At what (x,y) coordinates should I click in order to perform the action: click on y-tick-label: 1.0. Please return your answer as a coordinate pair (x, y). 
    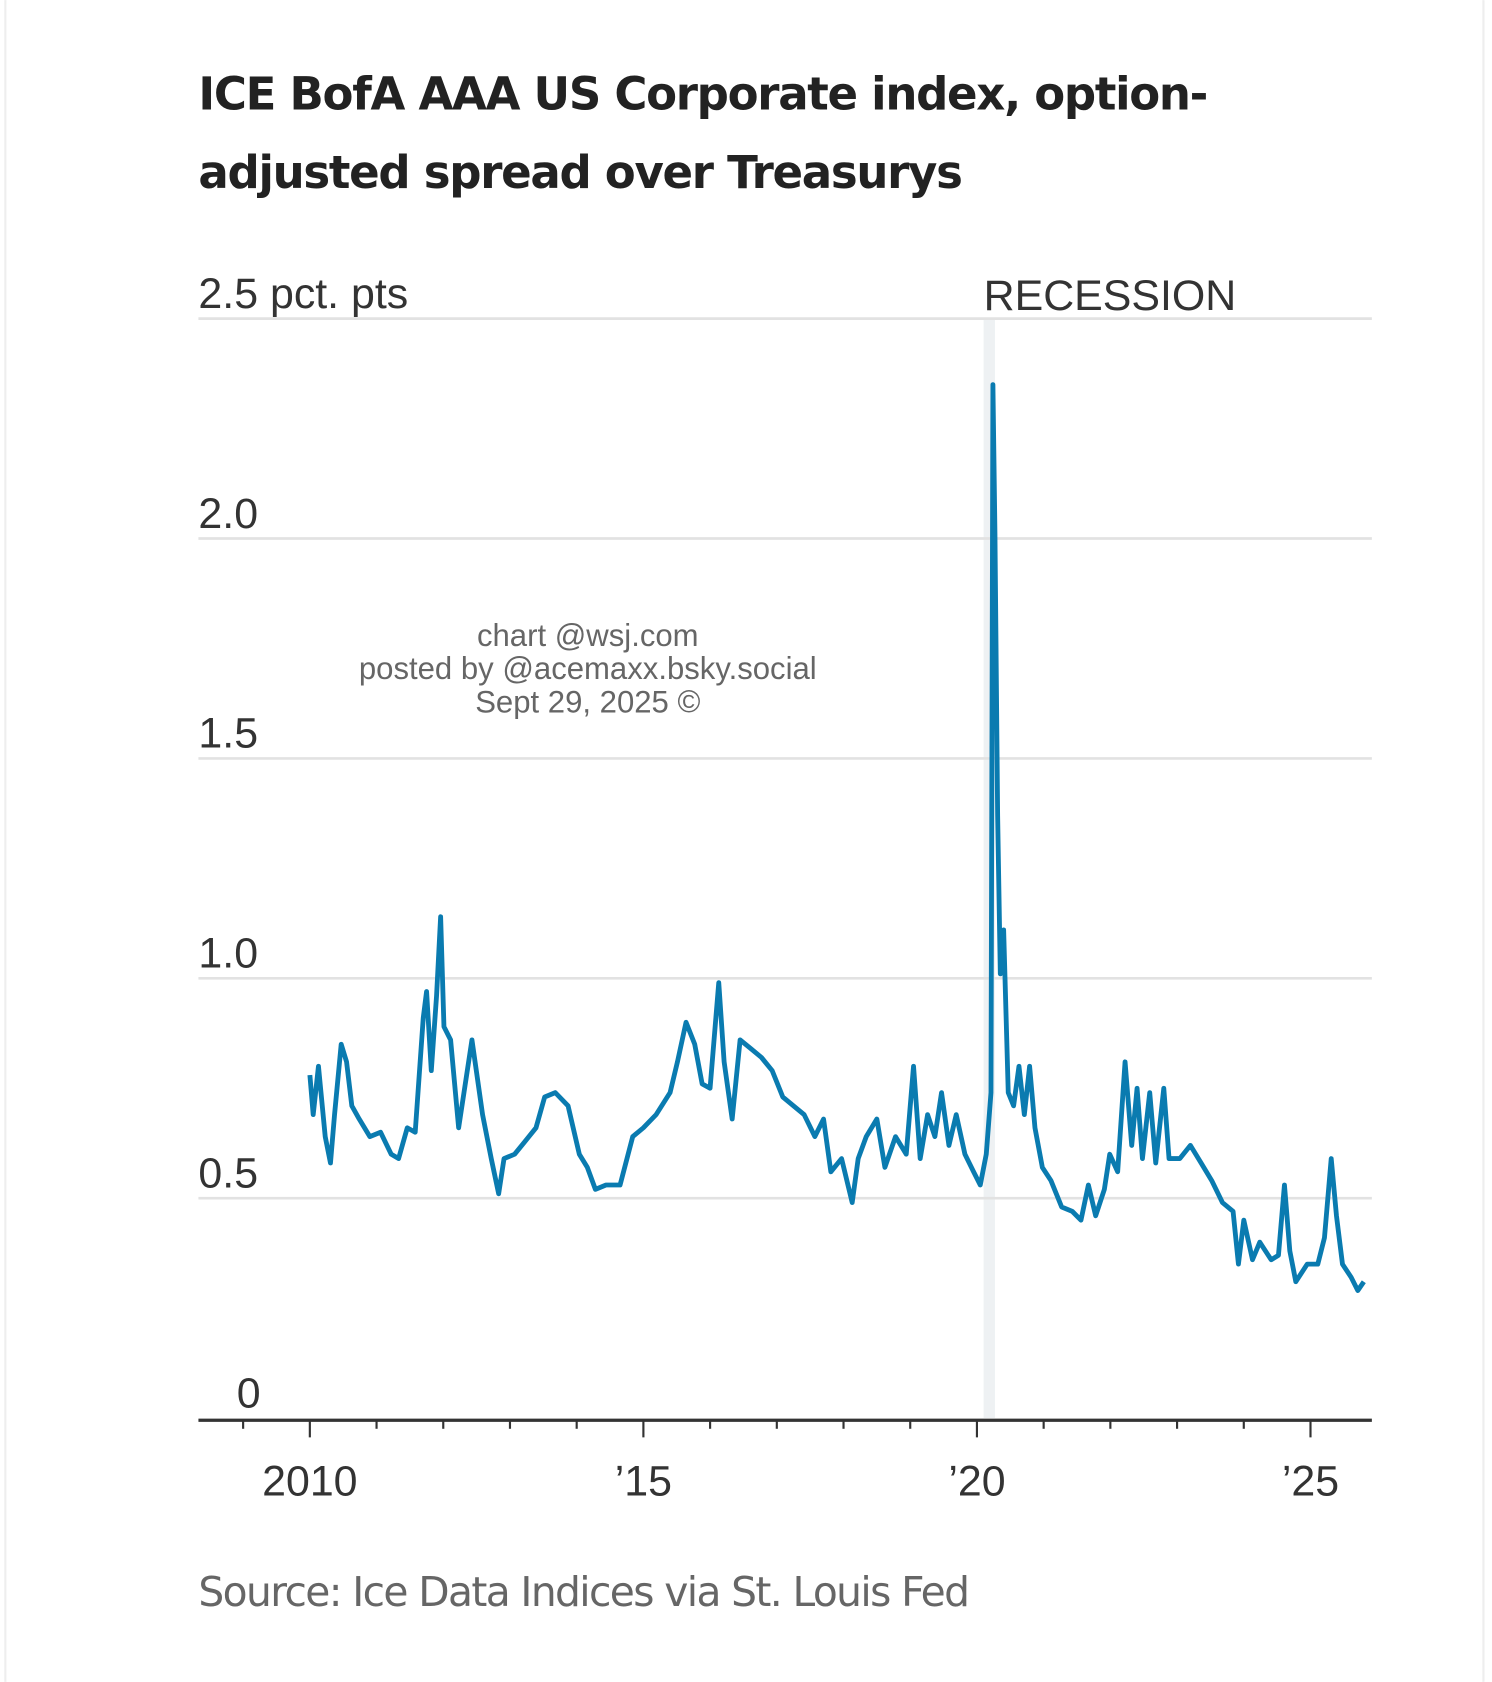
    Looking at the image, I should click on (228, 954).